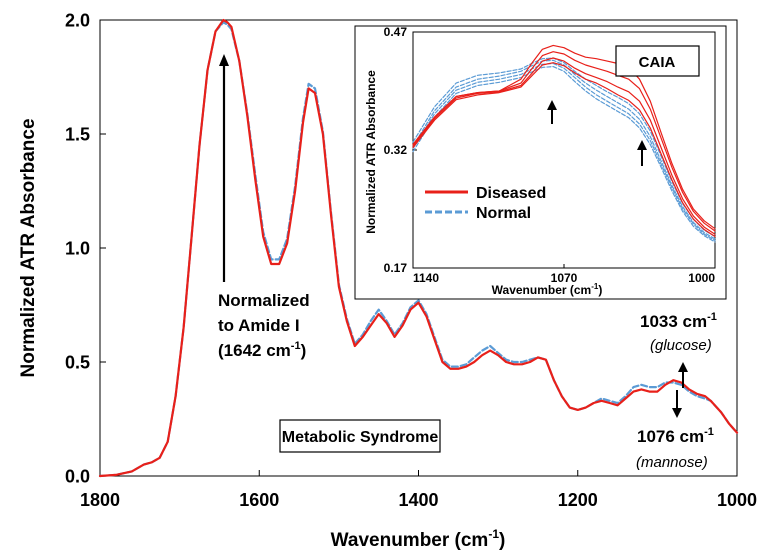  What do you see at coordinates (737, 500) in the screenshot?
I see `main-x-tick-label: 1000` at bounding box center [737, 500].